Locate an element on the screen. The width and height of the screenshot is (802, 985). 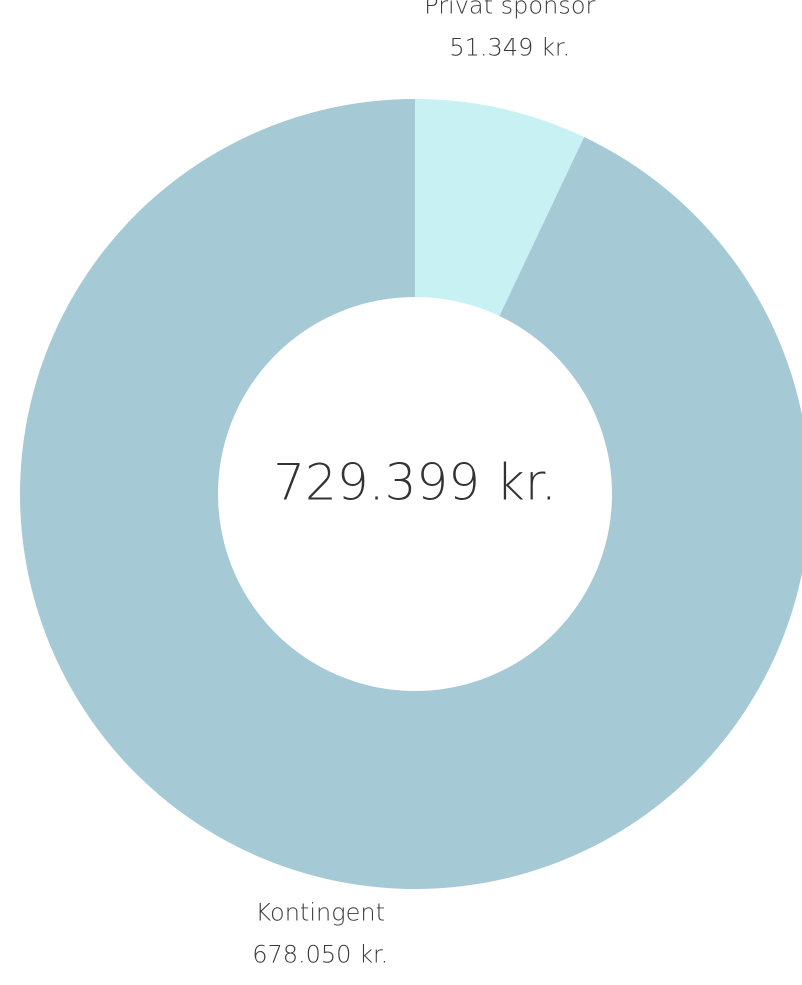
donut-slice is located at coordinates (500, 207).